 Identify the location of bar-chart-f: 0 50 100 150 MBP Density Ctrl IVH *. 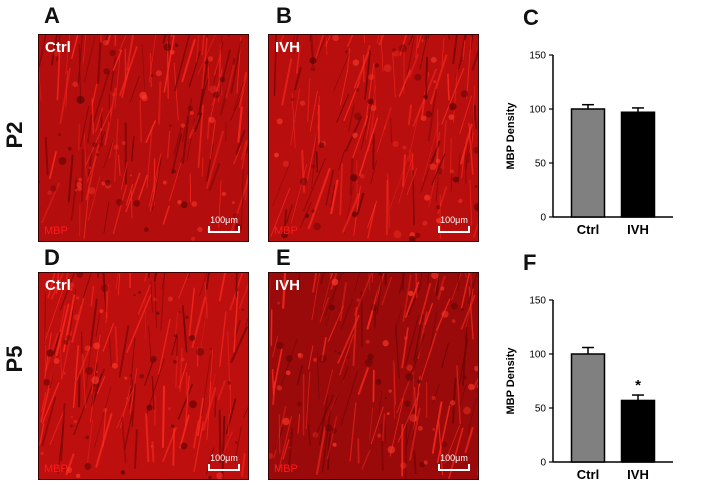
(589, 389).